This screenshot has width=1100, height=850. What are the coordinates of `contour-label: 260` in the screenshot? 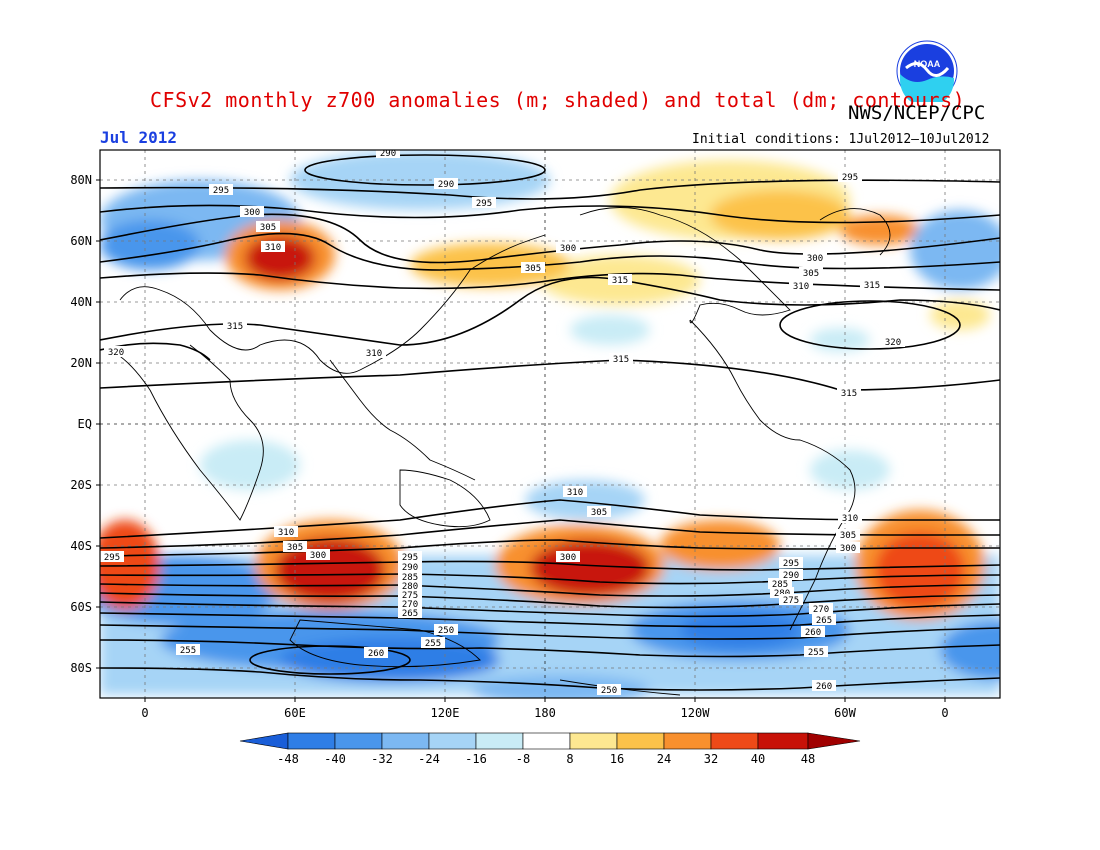 It's located at (813, 632).